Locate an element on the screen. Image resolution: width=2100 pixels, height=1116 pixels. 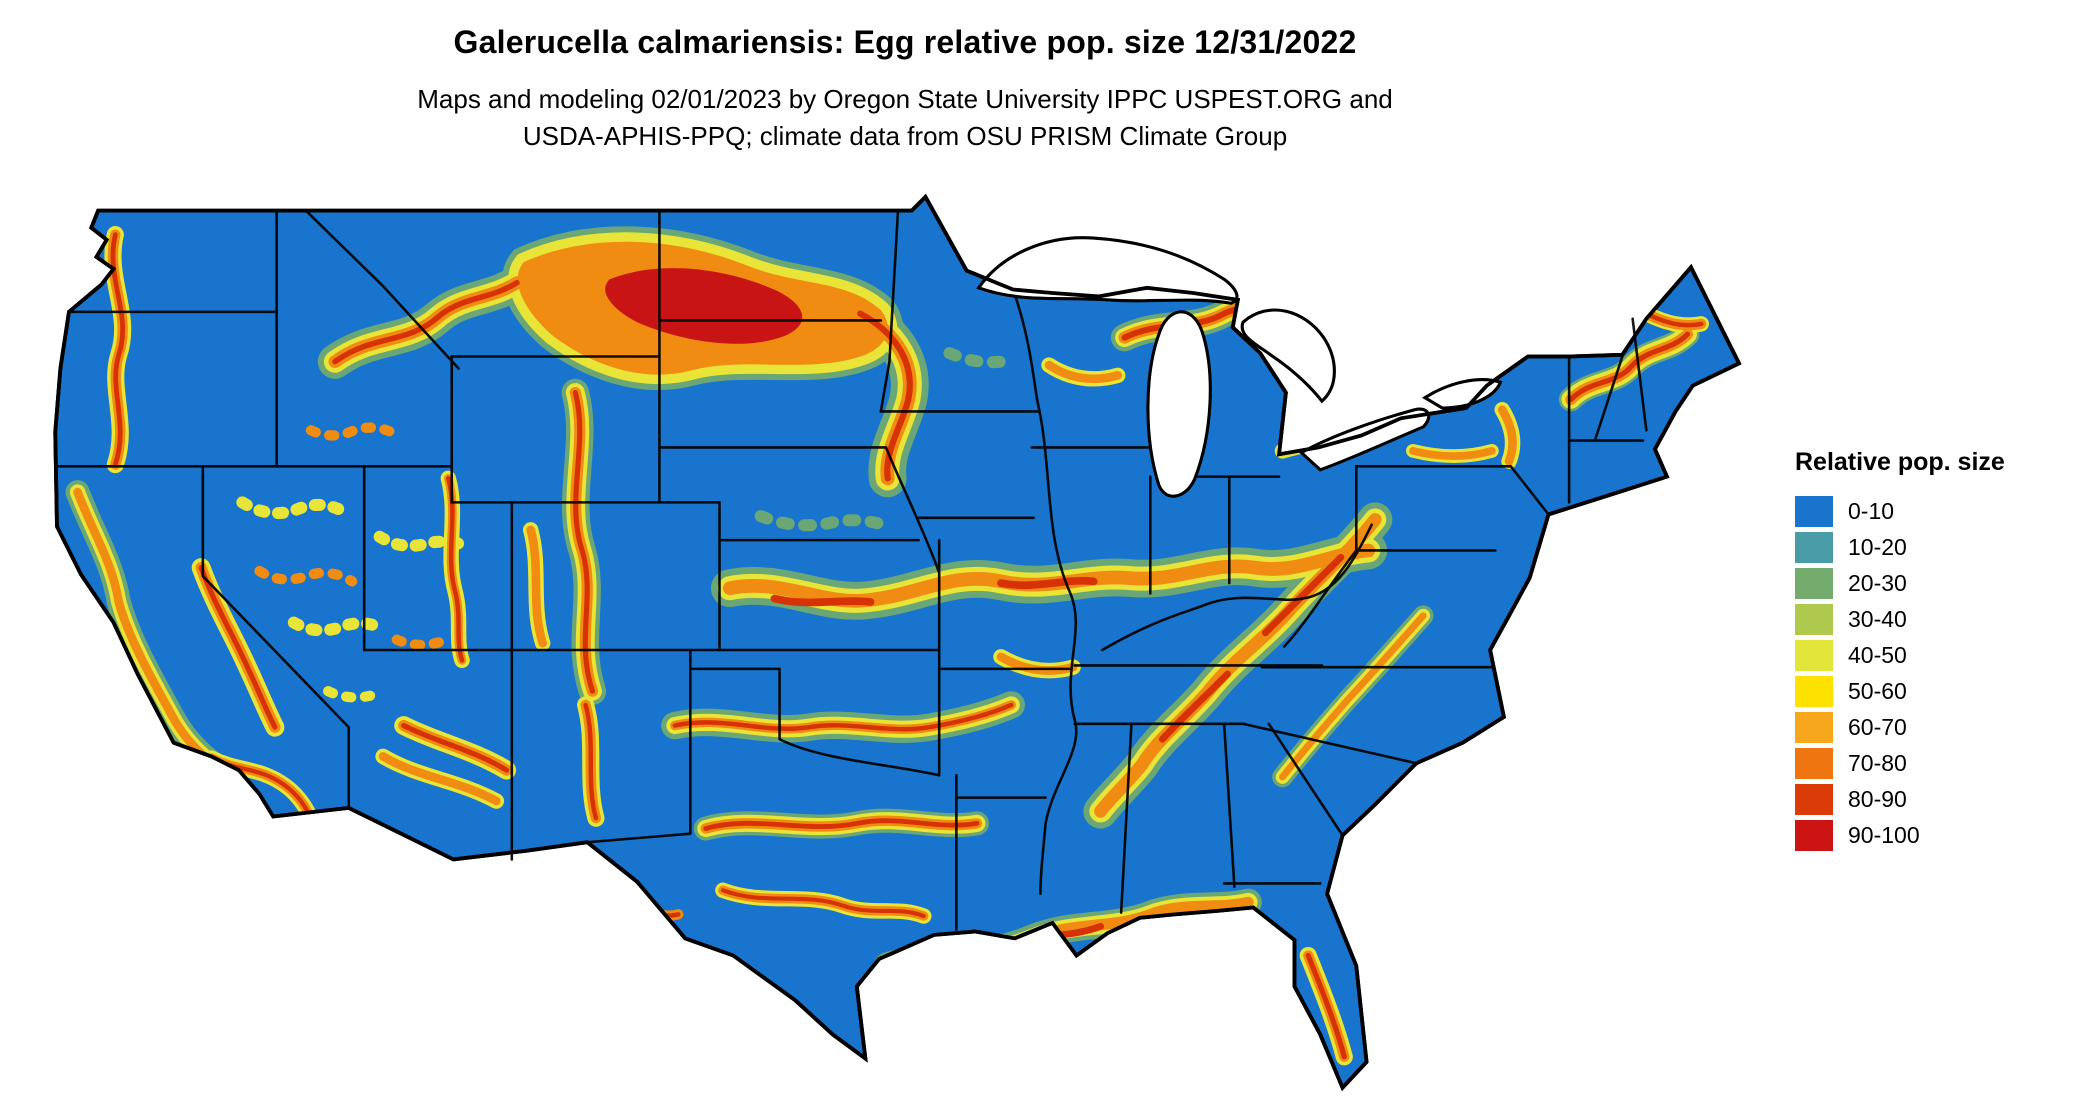
legend-item: 10-20 is located at coordinates (1940, 547).